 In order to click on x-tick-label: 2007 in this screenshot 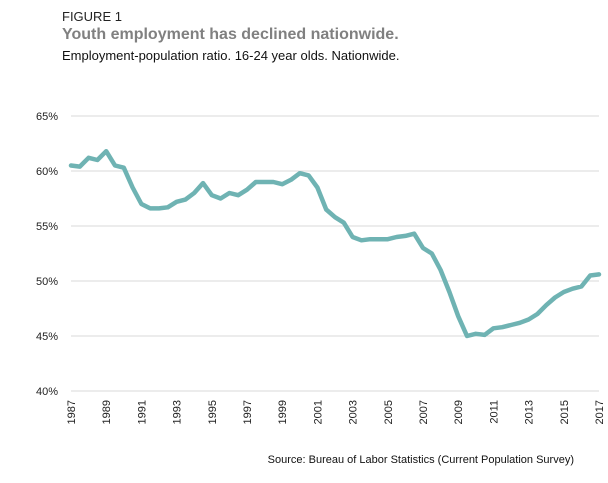, I will do `click(424, 412)`.